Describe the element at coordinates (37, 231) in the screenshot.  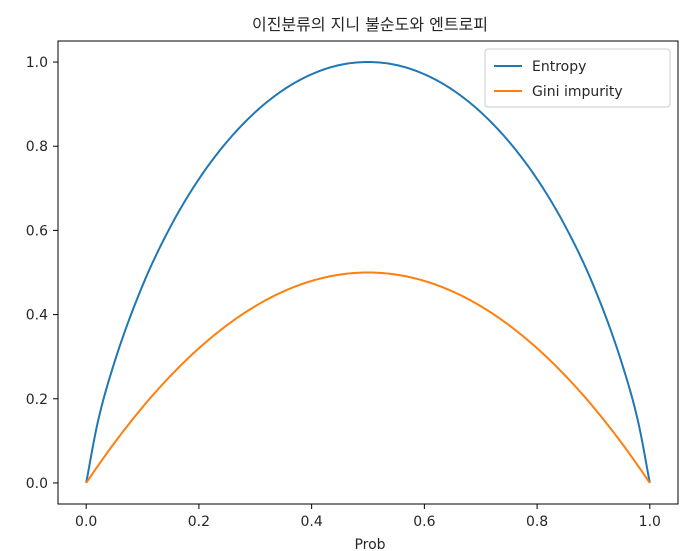
I see `y-tick-label: 0.6` at that location.